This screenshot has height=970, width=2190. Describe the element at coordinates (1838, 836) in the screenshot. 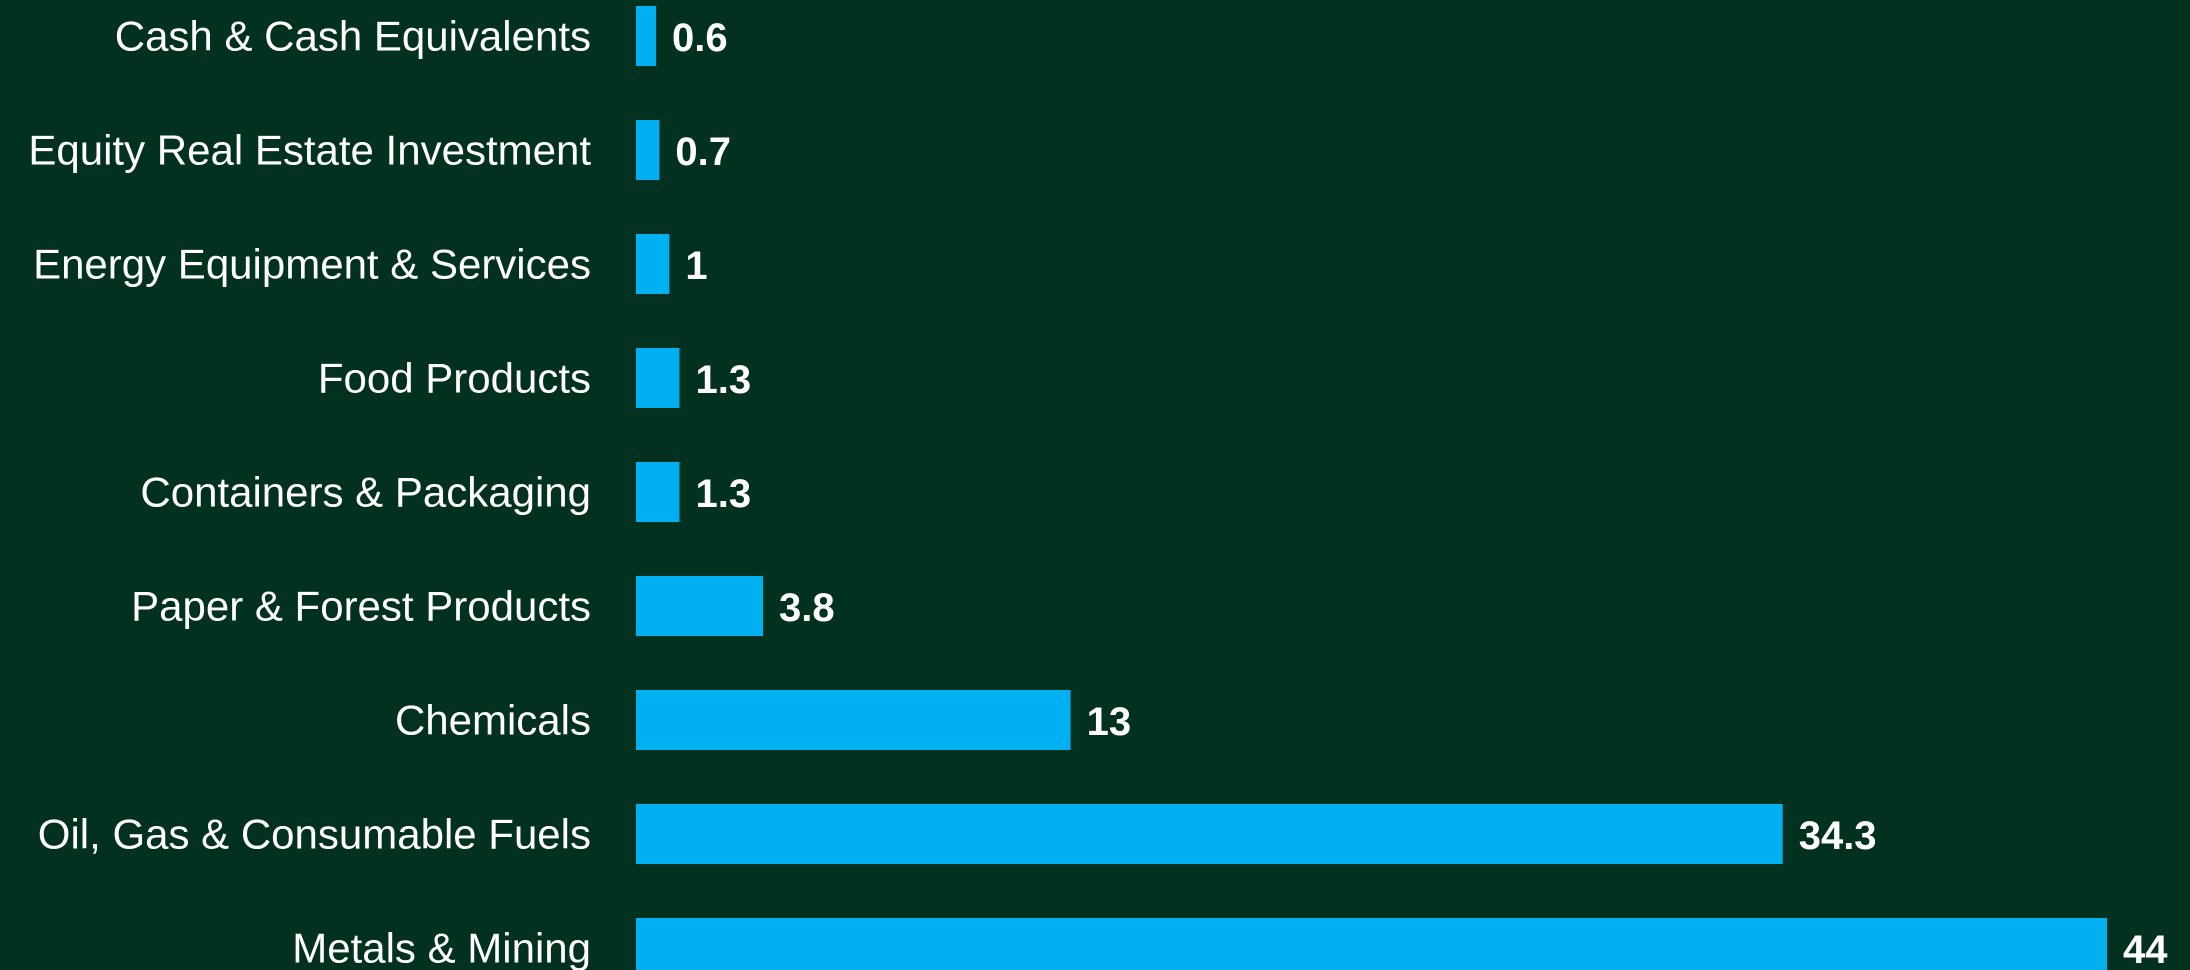

I see `value-label-oil-gas-consumable-fuels: 34.3` at that location.